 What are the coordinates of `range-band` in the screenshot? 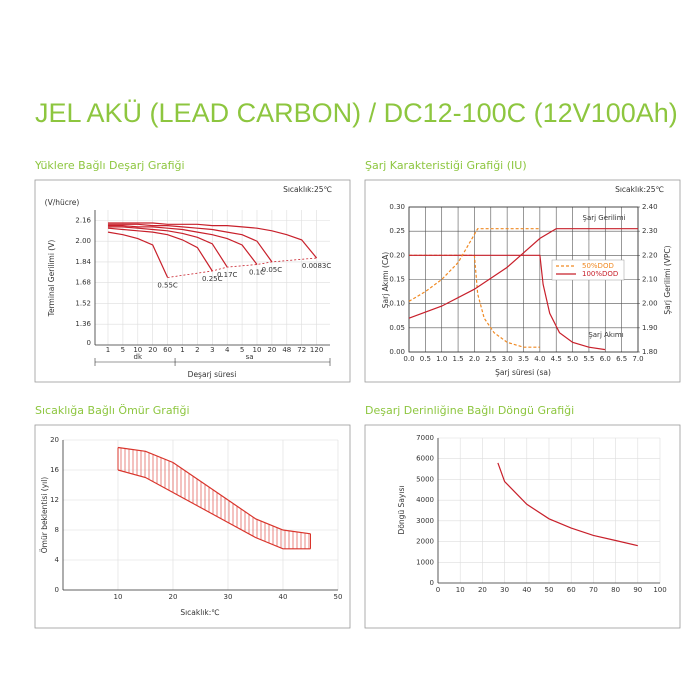 It's located at (214, 498).